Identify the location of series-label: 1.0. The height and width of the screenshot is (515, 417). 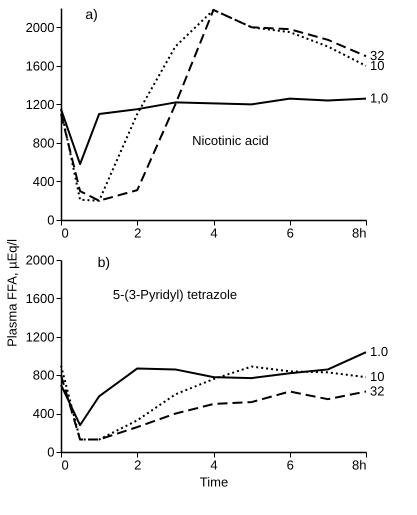
(379, 352).